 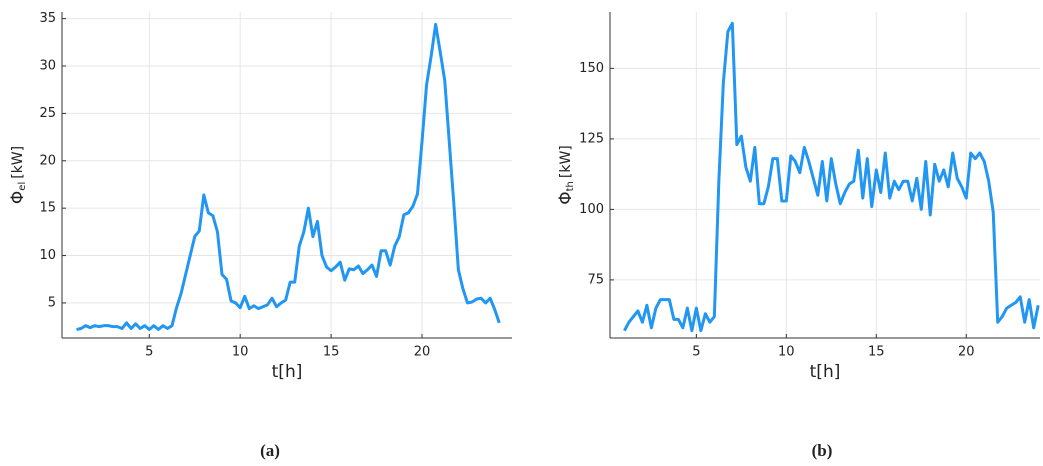 I want to click on y-tick-label: 15, so click(x=47, y=208).